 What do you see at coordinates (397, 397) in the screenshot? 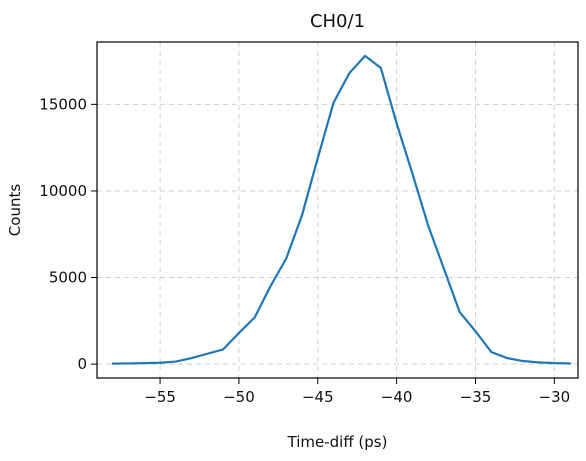
I see `x-tick-label: −40` at bounding box center [397, 397].